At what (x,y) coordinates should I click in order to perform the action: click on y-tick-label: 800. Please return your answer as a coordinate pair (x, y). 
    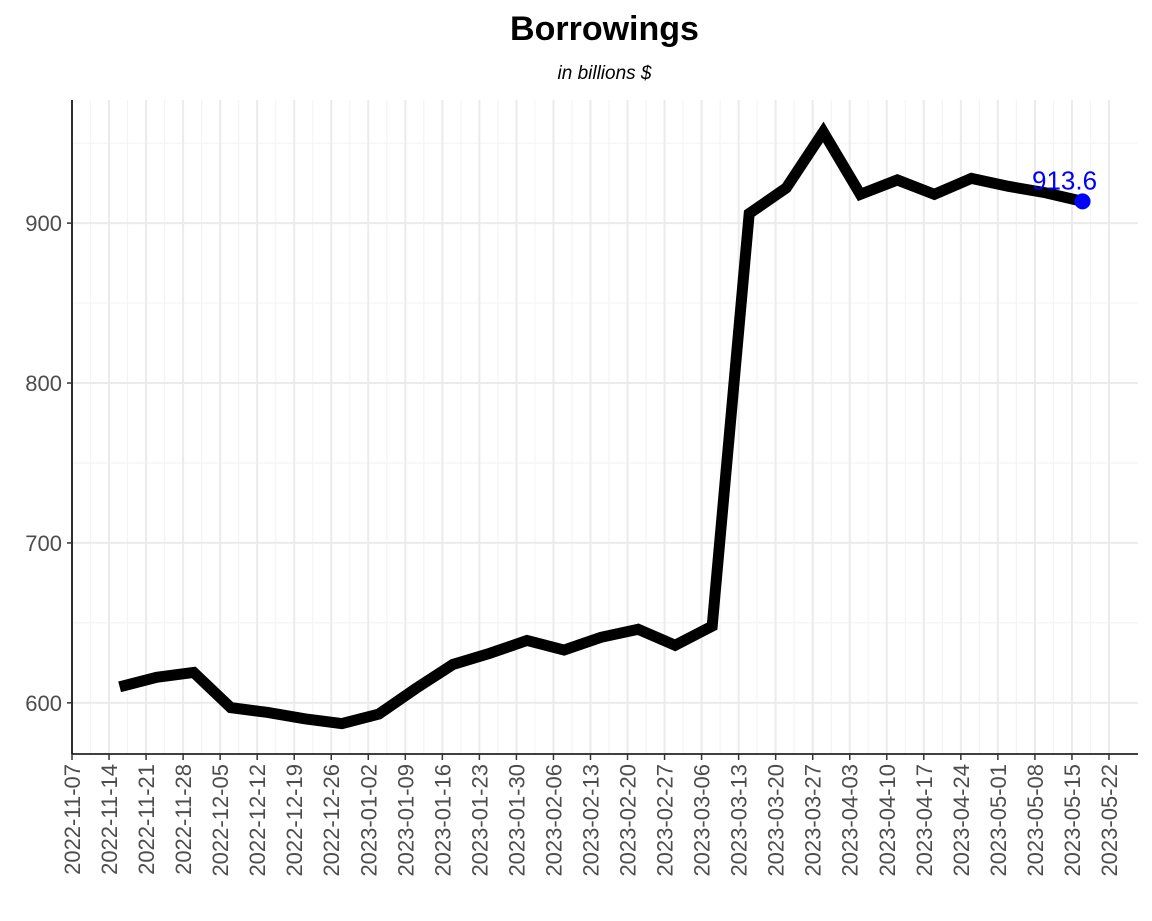
    Looking at the image, I should click on (43, 383).